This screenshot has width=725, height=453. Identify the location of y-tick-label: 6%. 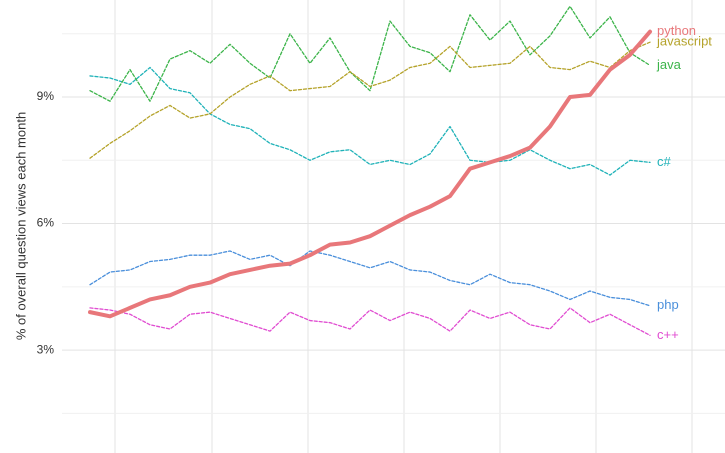
(46, 223).